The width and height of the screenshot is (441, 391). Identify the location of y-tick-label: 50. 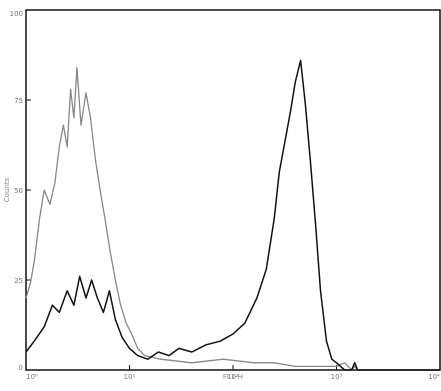
(18, 191).